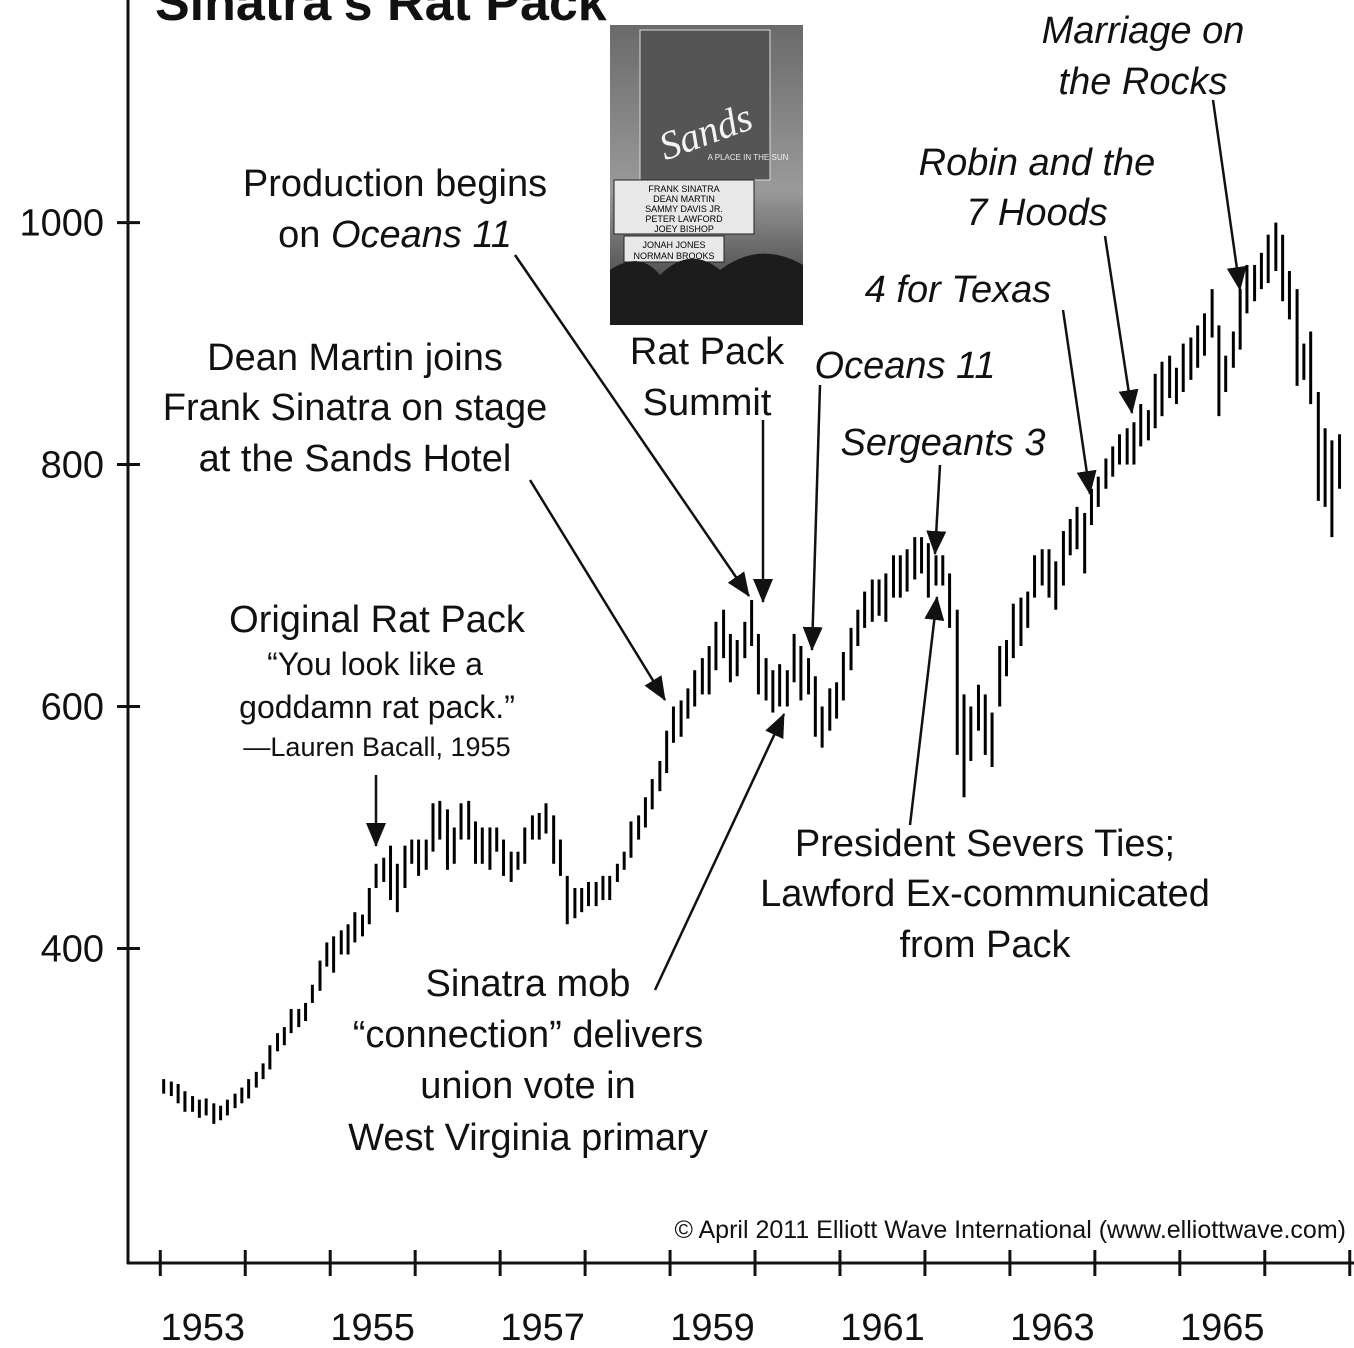  What do you see at coordinates (673, 245) in the screenshot?
I see `photo-text: JONAH JONES` at bounding box center [673, 245].